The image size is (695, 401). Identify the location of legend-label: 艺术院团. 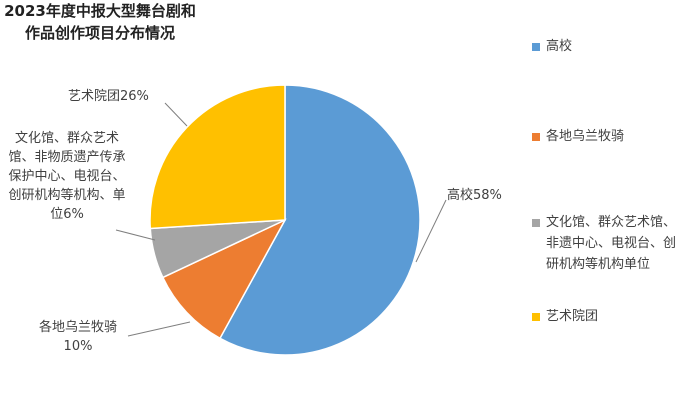
(572, 316).